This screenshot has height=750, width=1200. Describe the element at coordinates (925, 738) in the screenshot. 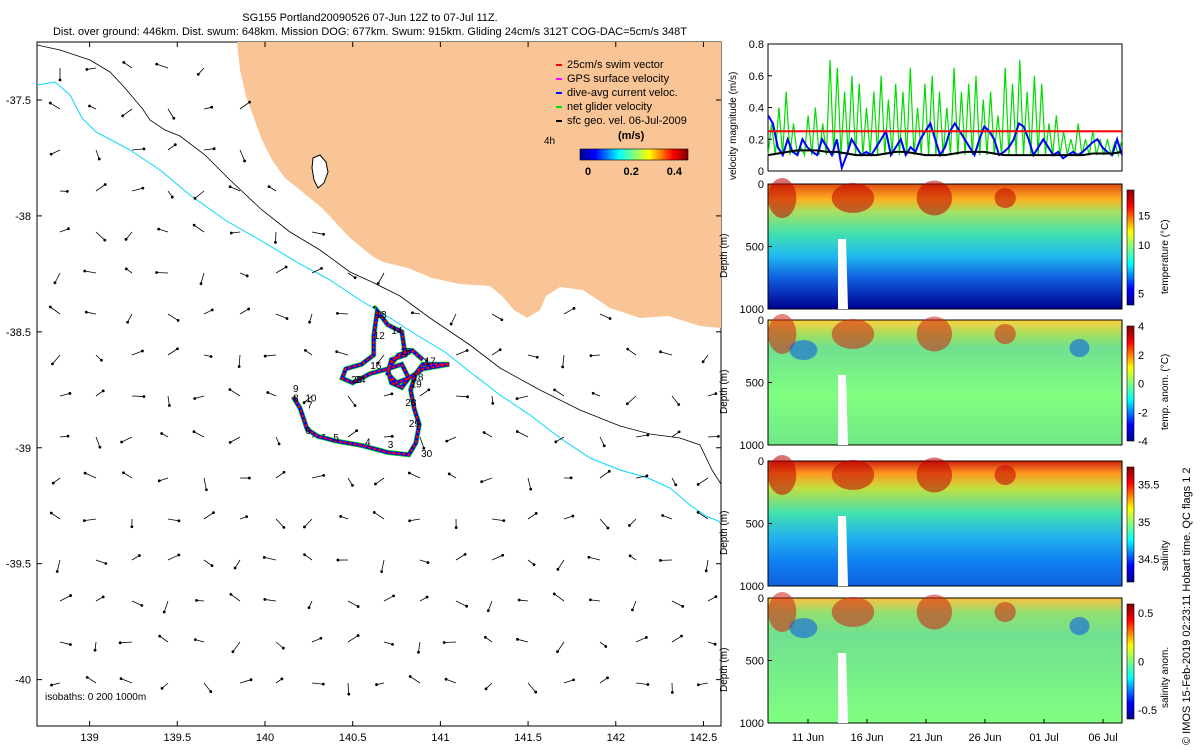

I see `section-x-tick-label: 21 Jun` at that location.